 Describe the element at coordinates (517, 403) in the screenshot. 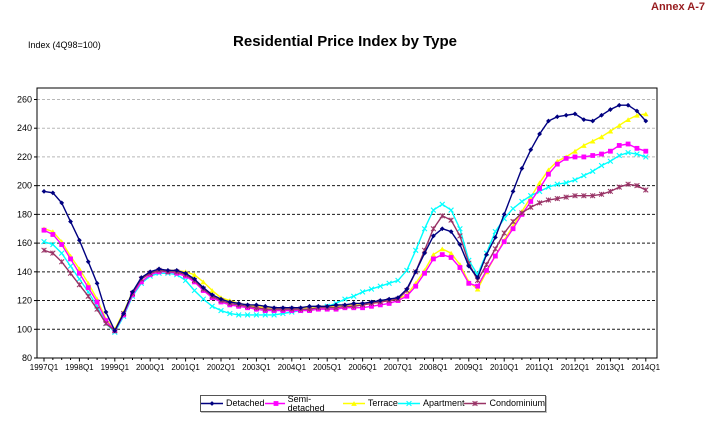

I see `legend-label: Condominium` at that location.